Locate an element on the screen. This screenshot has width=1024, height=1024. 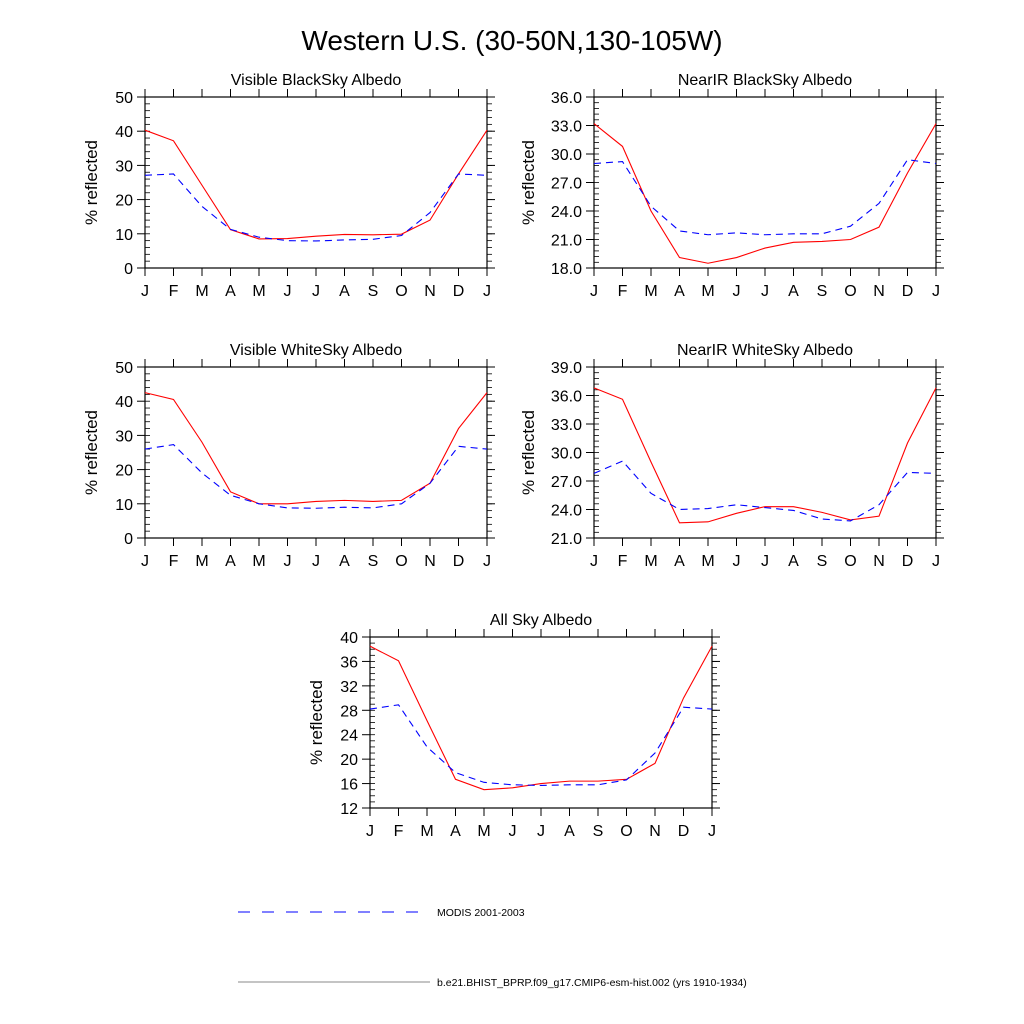
panel-title: All Sky Albedo is located at coordinates (541, 620).